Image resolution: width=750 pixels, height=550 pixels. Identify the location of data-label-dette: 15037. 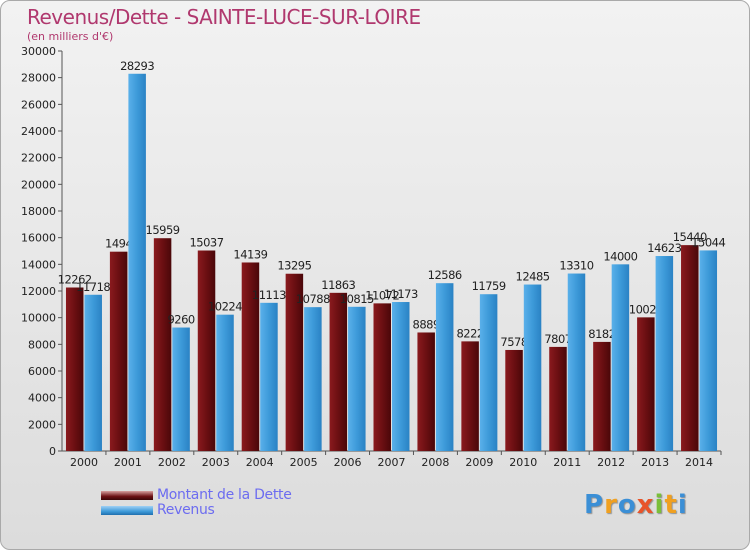
(206, 243).